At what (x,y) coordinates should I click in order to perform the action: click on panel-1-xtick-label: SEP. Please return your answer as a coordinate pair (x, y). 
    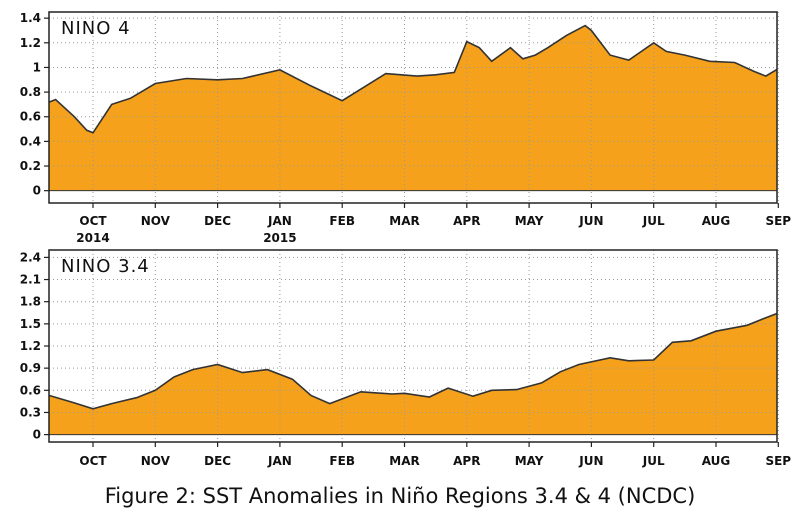
    Looking at the image, I should click on (778, 221).